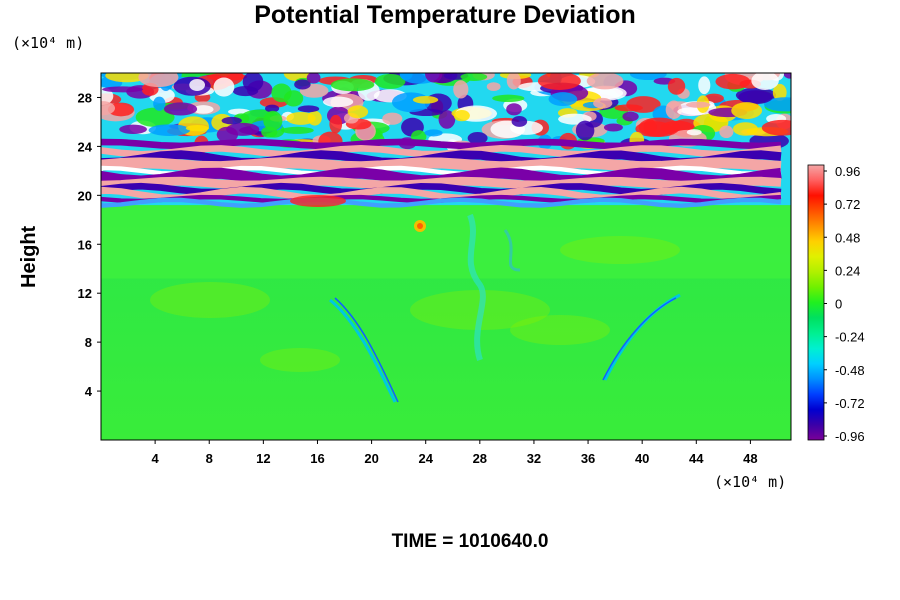  Describe the element at coordinates (850, 436) in the screenshot. I see `colorbar-tick-label: -0.96` at that location.